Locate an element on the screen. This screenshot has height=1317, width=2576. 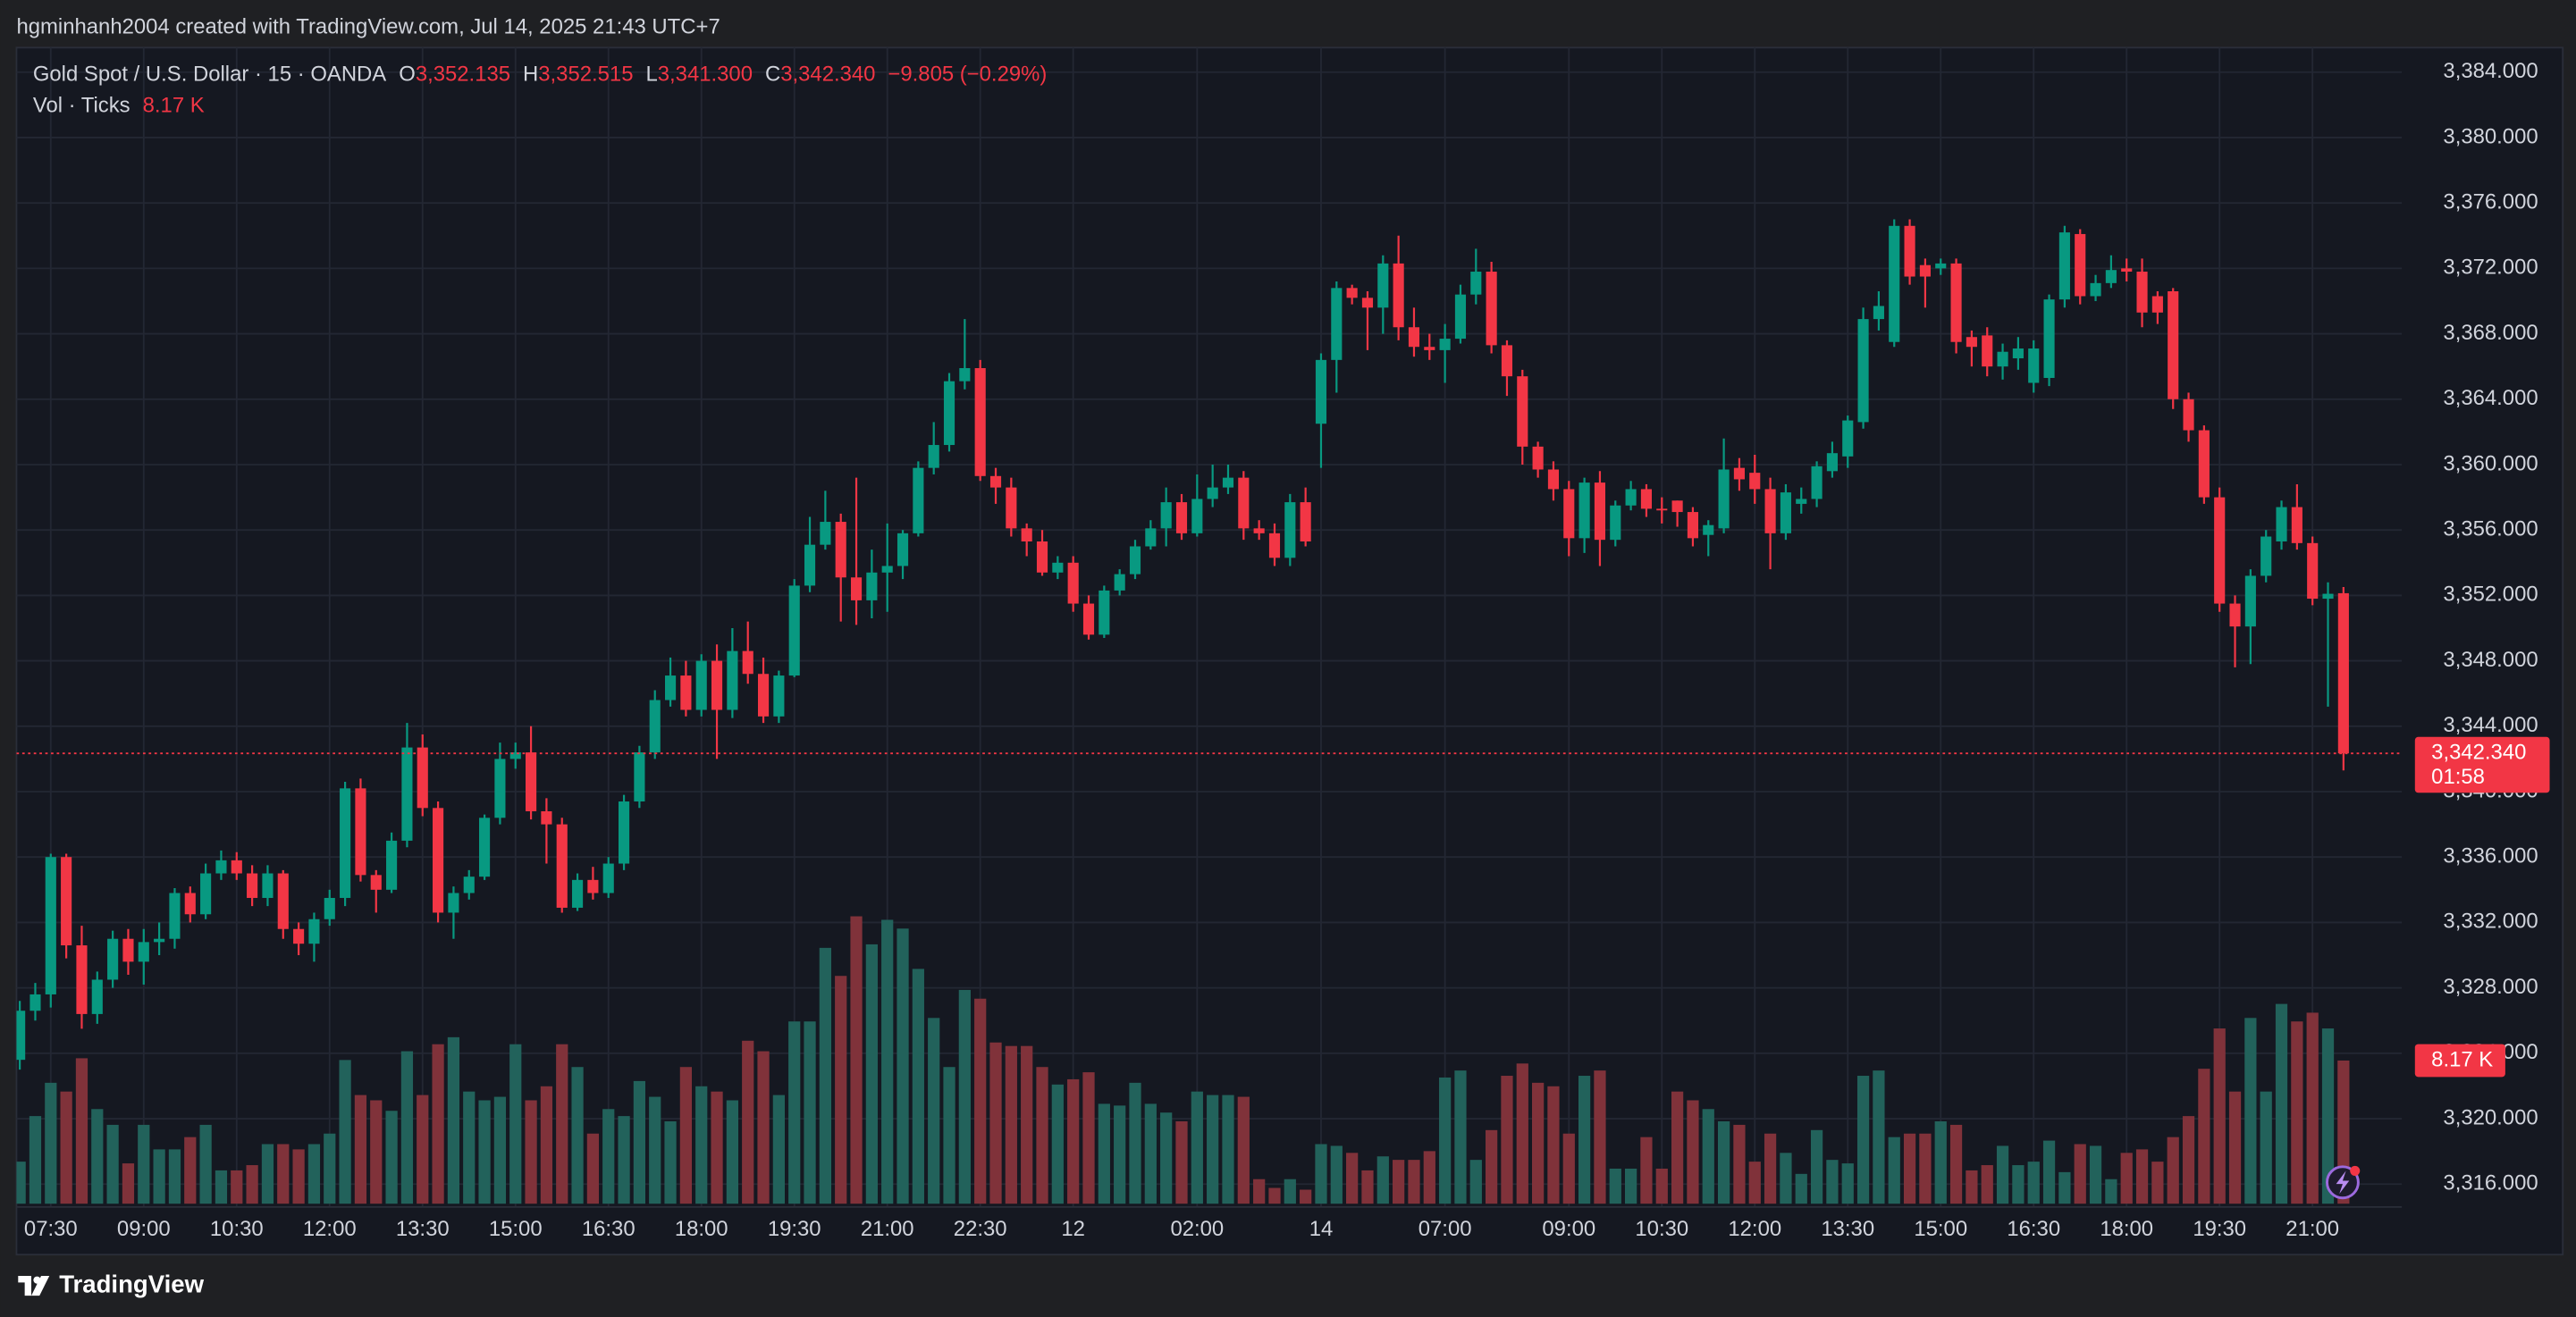
y-tick-label: 3,352.000 is located at coordinates (2490, 595).